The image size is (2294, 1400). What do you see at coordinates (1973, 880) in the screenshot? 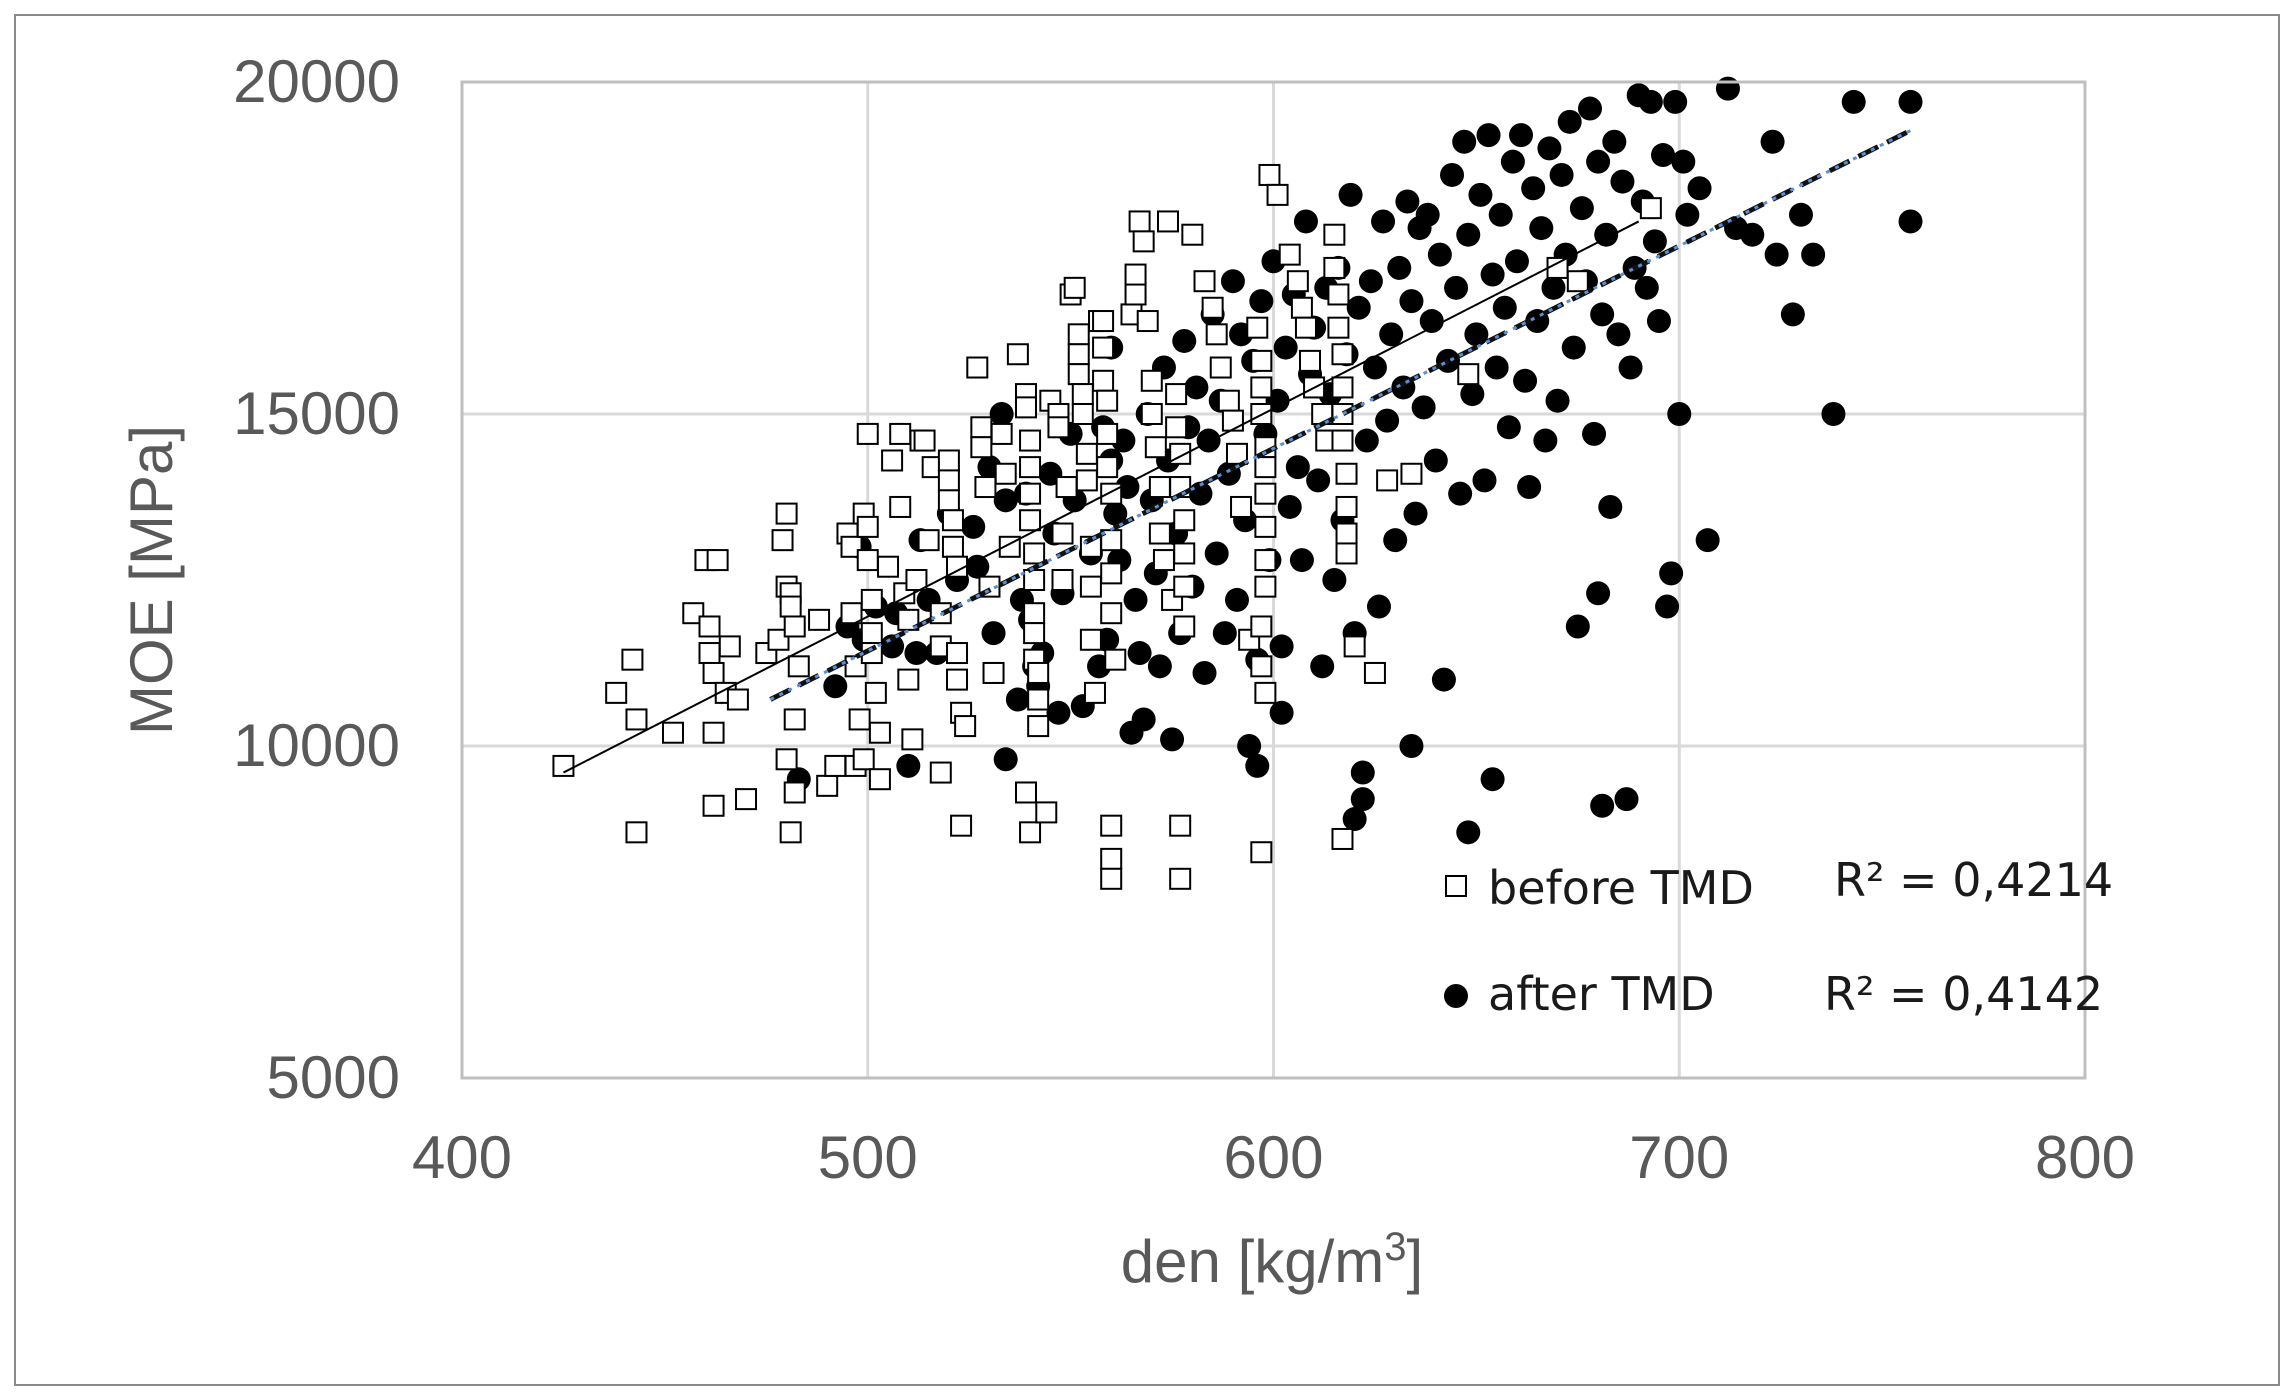
I see `r-squared-before-tmd: R² = 0,4214` at bounding box center [1973, 880].